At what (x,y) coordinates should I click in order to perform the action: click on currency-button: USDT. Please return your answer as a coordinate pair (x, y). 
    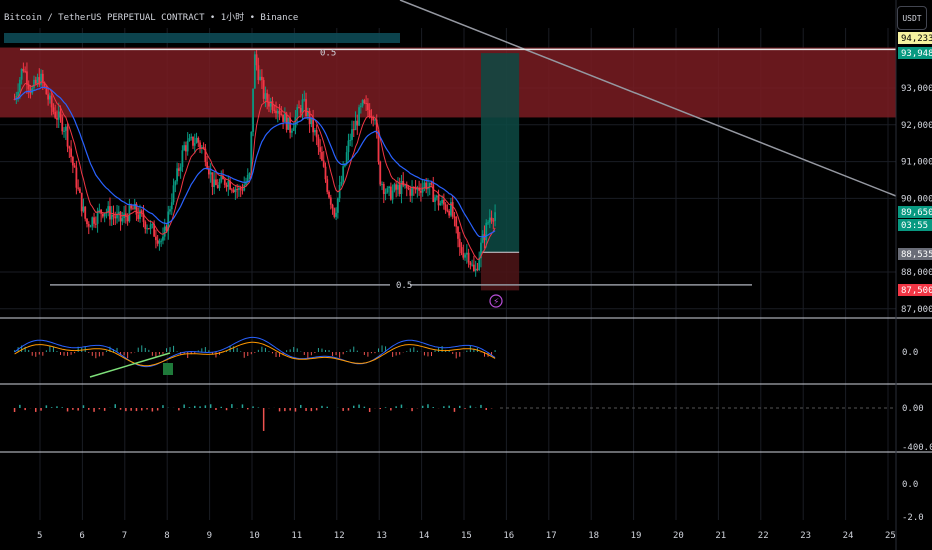
    Looking at the image, I should click on (912, 18).